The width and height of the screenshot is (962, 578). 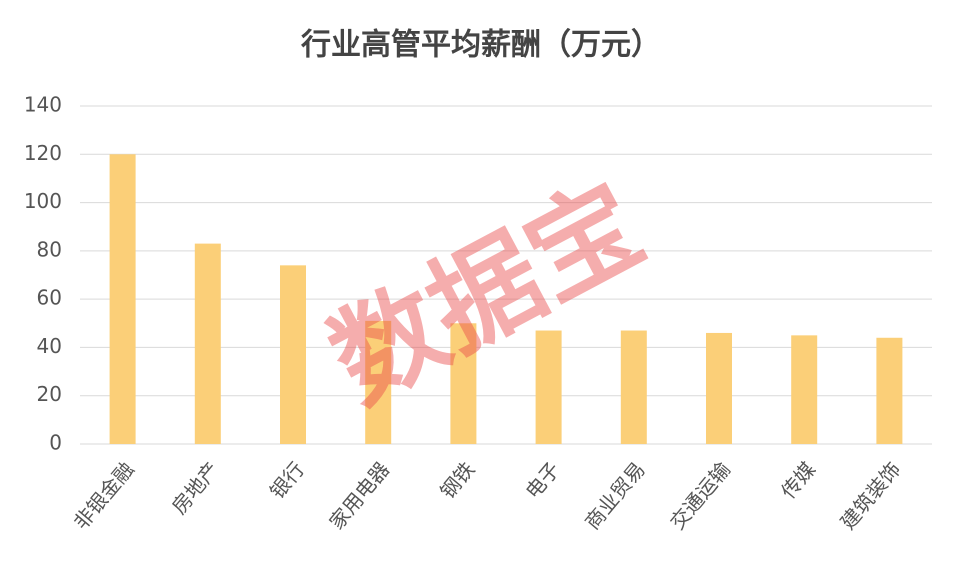 I want to click on x-tick-label: 交通运输, so click(x=700, y=495).